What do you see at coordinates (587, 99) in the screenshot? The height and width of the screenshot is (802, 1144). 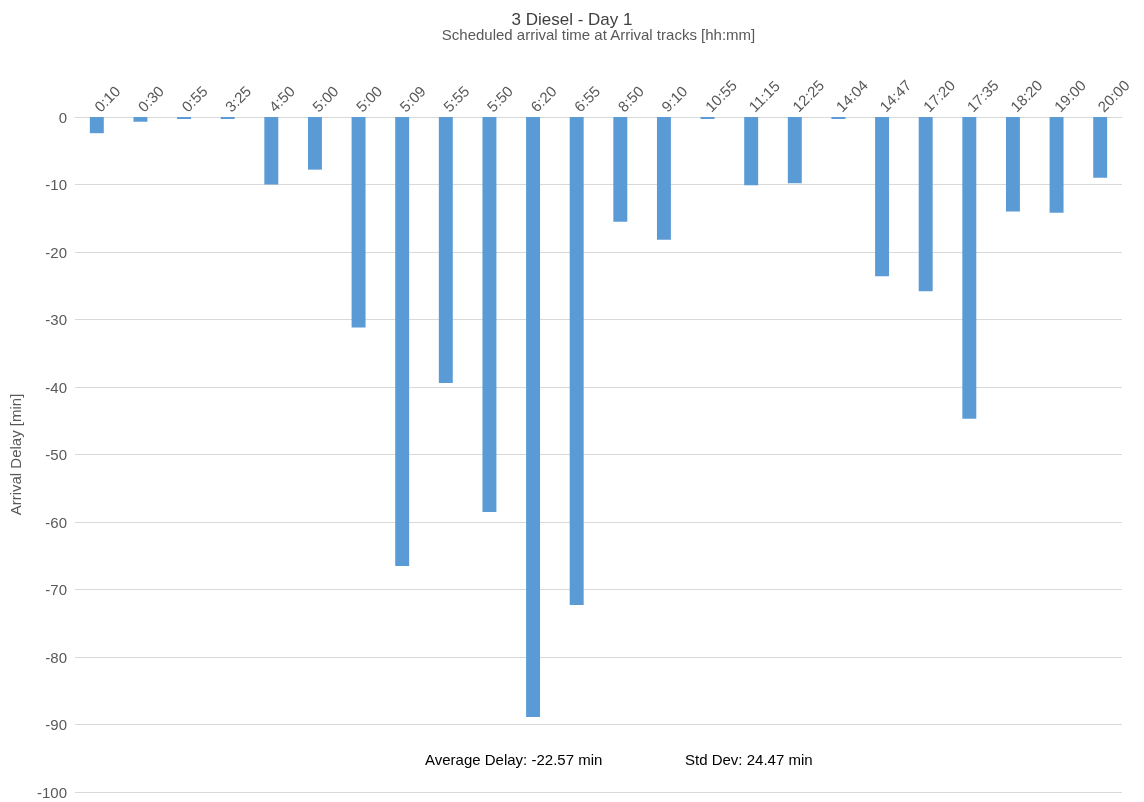 I see `x-tick-label: 6:55` at bounding box center [587, 99].